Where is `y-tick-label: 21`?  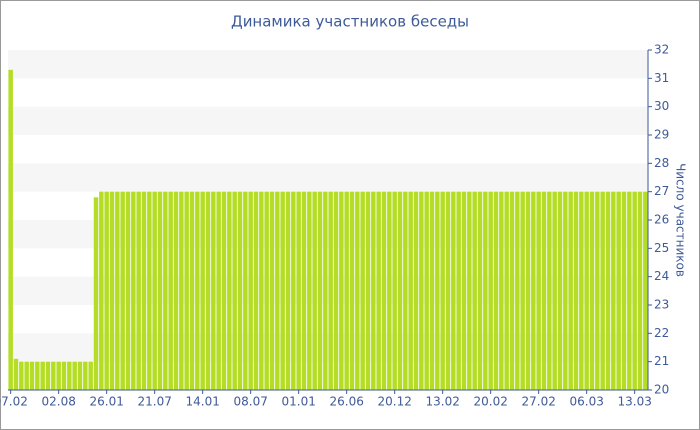 y-tick-label: 21 is located at coordinates (661, 361).